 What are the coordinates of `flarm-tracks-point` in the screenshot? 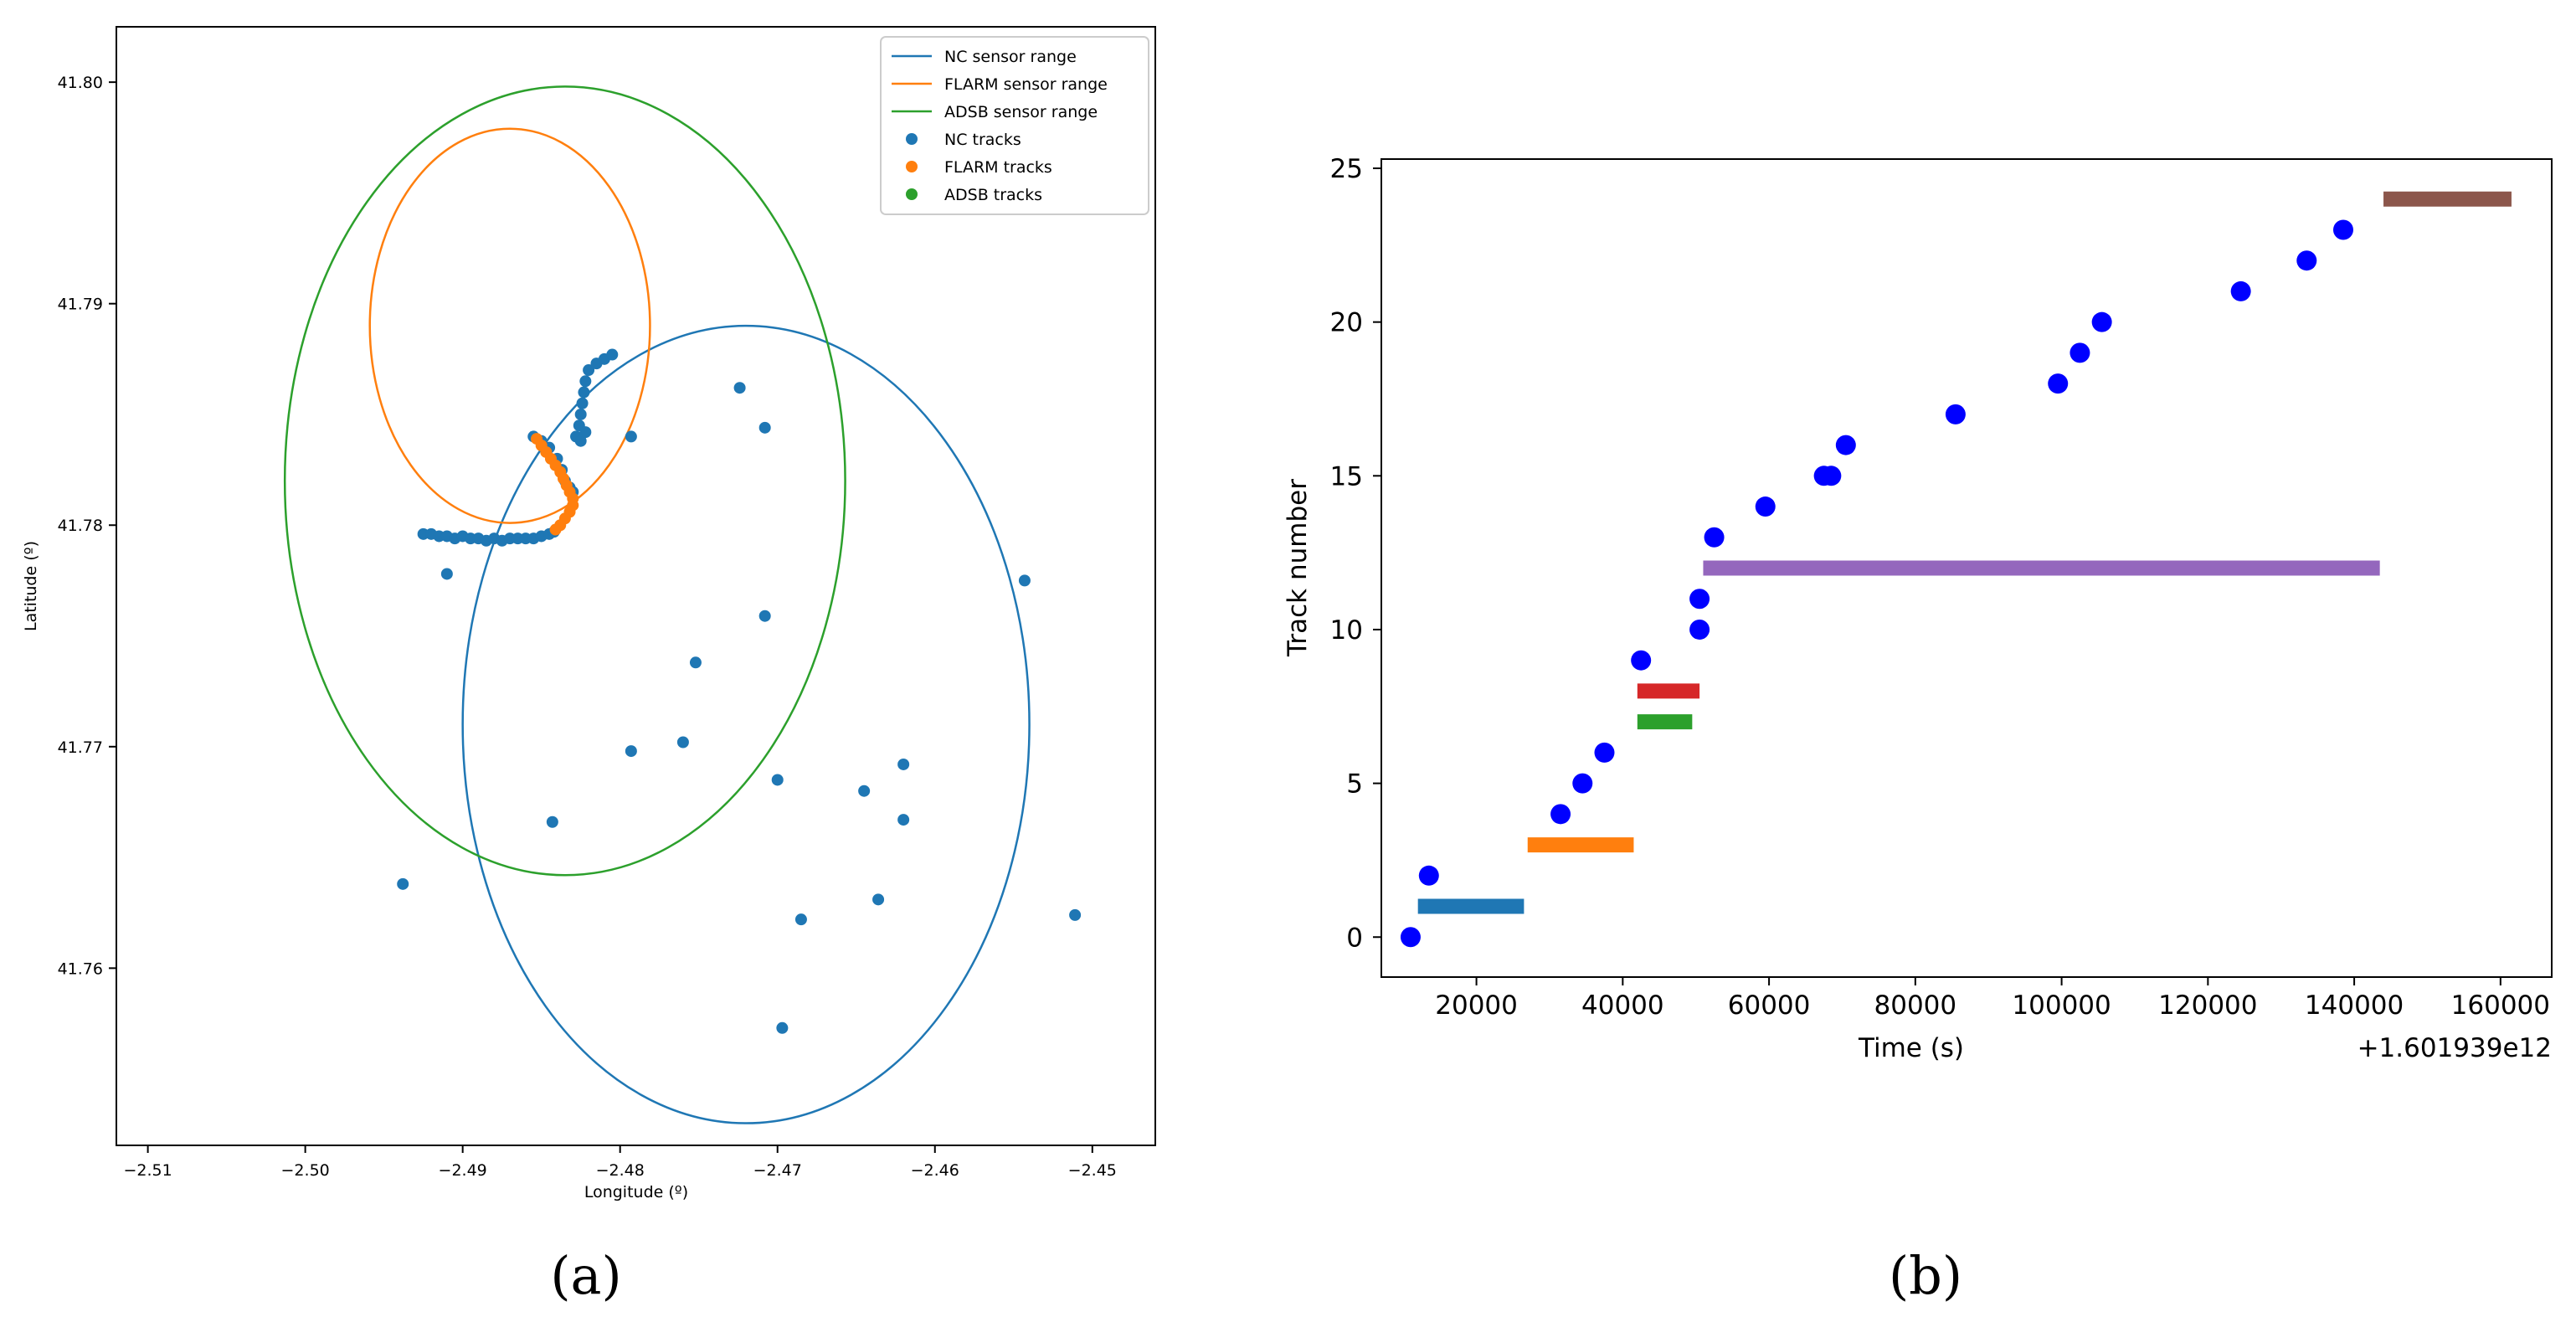 It's located at (555, 529).